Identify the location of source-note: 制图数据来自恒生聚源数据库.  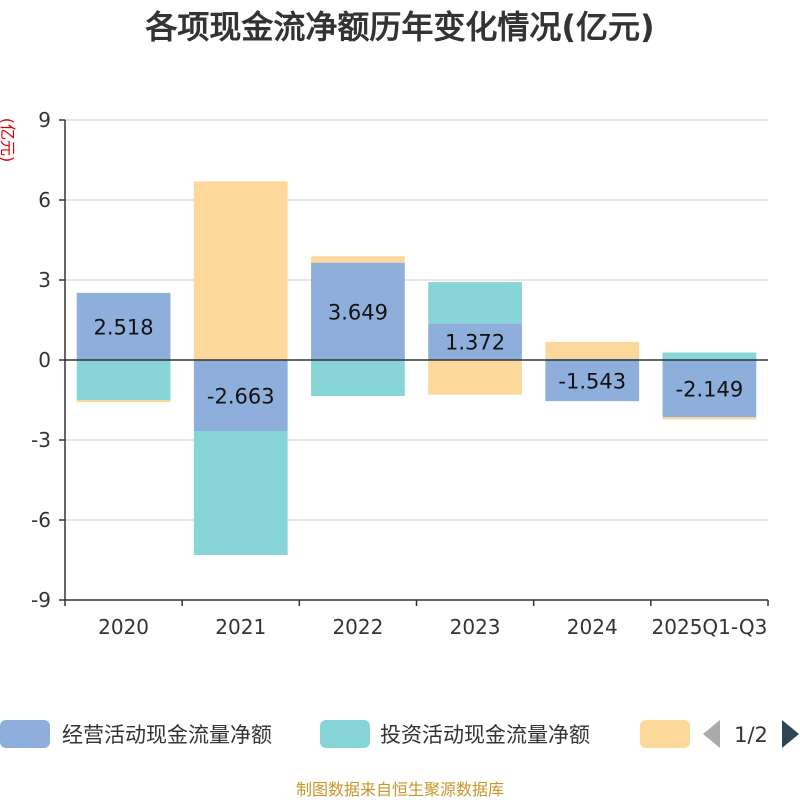
(400, 789).